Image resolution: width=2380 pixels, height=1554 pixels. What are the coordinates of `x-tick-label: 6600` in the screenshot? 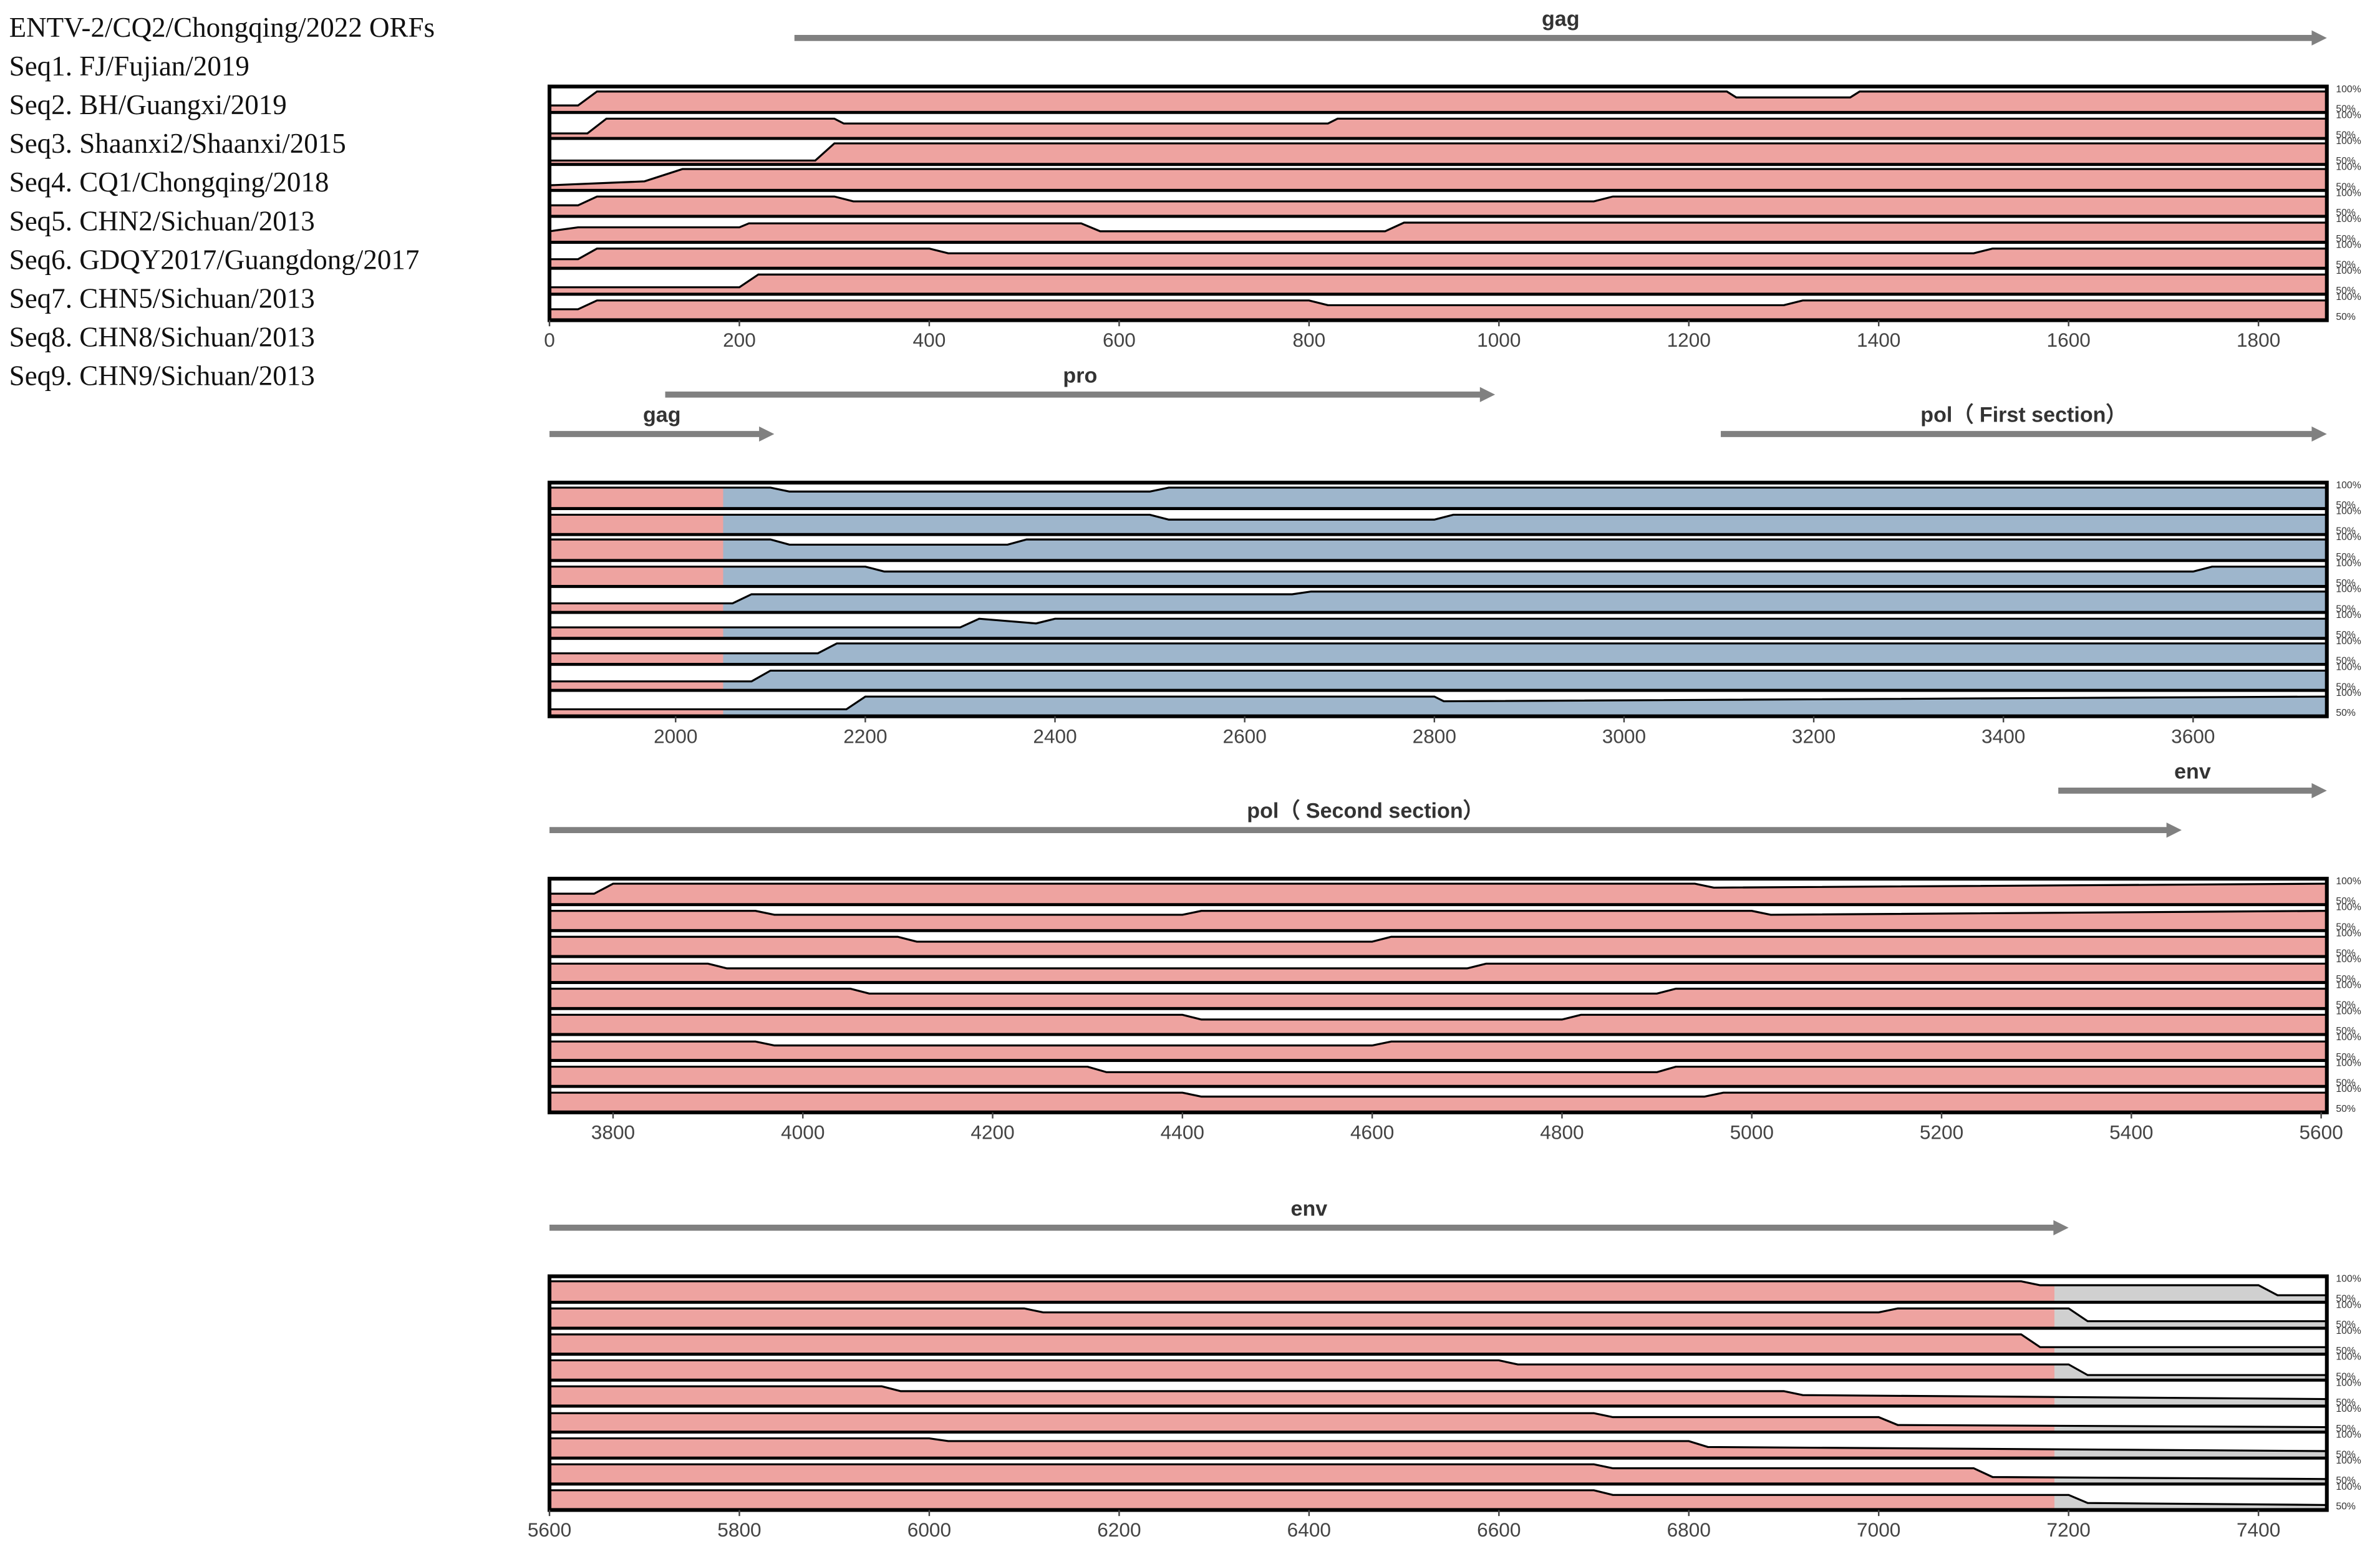 It's located at (1499, 1529).